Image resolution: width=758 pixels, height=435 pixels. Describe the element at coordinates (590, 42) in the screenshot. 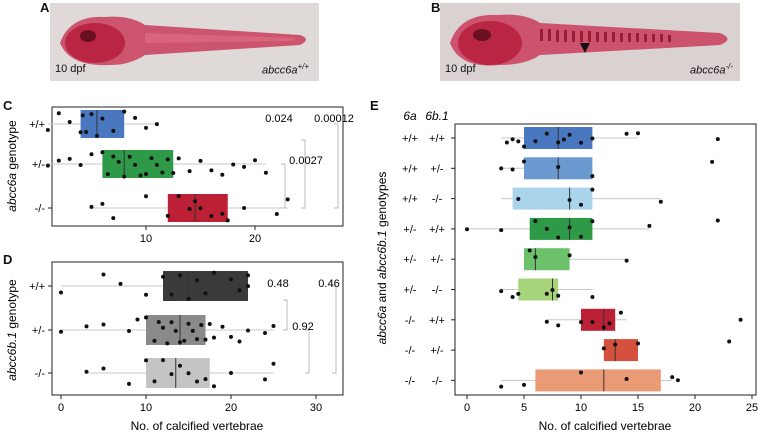

I see `photo-panel-b` at that location.